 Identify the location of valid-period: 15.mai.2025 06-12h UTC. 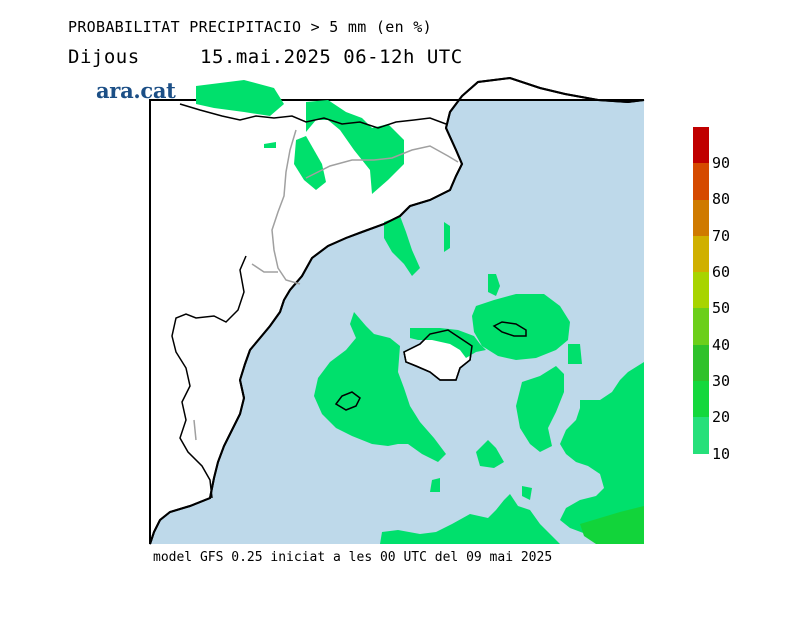
(331, 57).